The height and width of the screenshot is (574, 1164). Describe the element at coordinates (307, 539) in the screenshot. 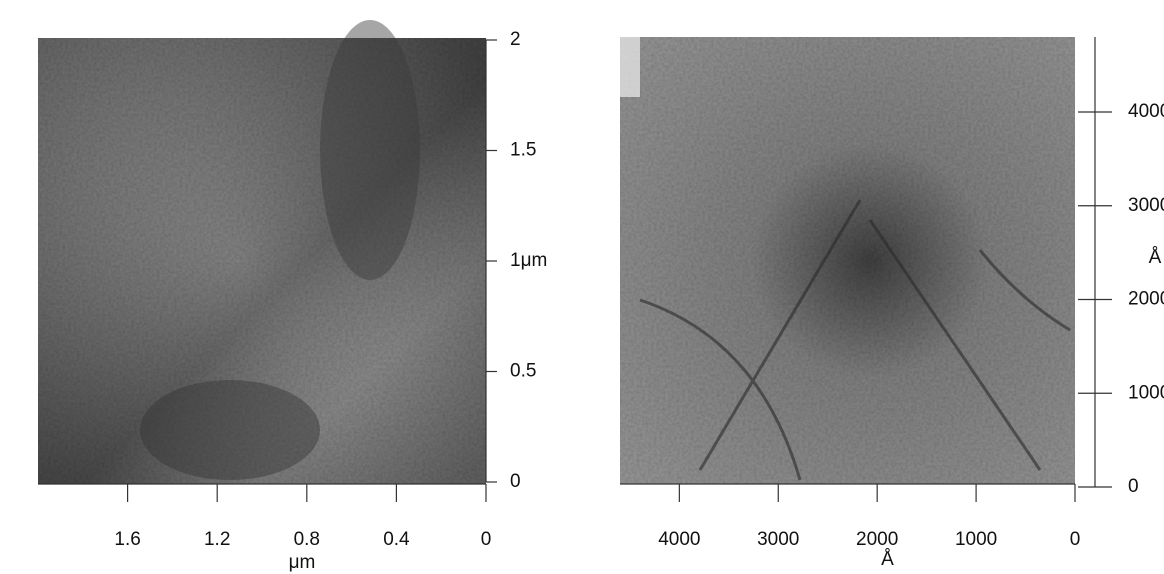

I see `x-tick-label: 0.8` at that location.